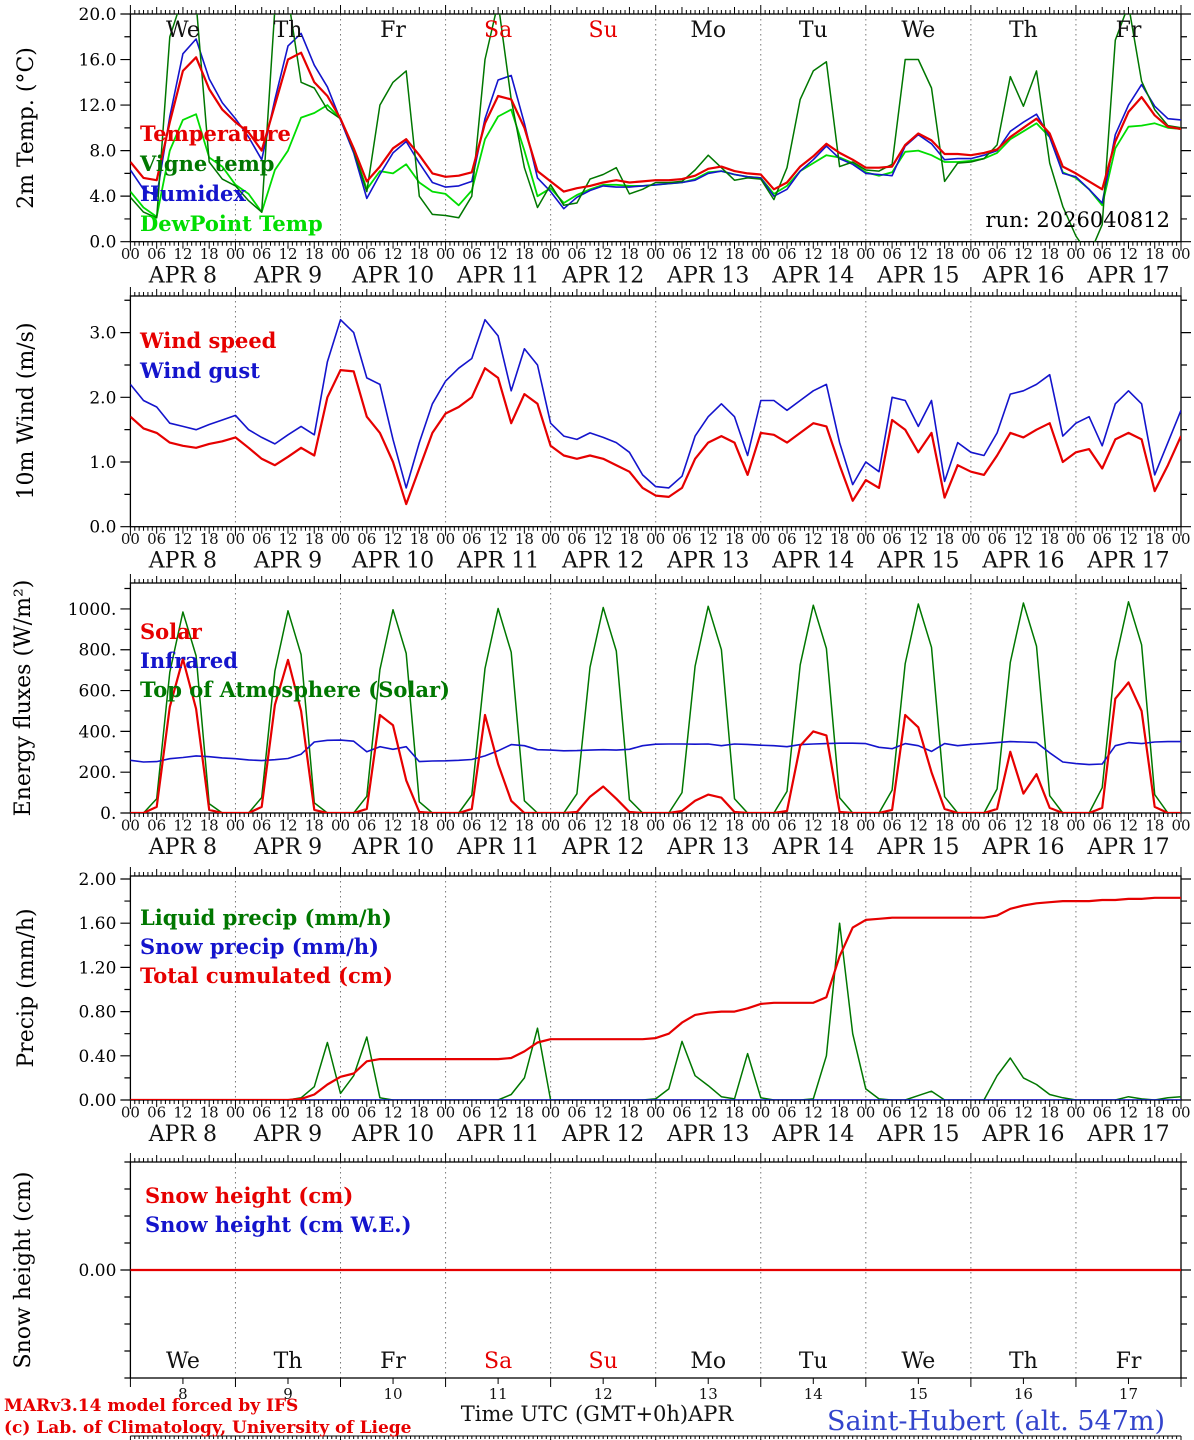 The width and height of the screenshot is (1194, 1440). What do you see at coordinates (603, 30) in the screenshot?
I see `svg-text: Su` at bounding box center [603, 30].